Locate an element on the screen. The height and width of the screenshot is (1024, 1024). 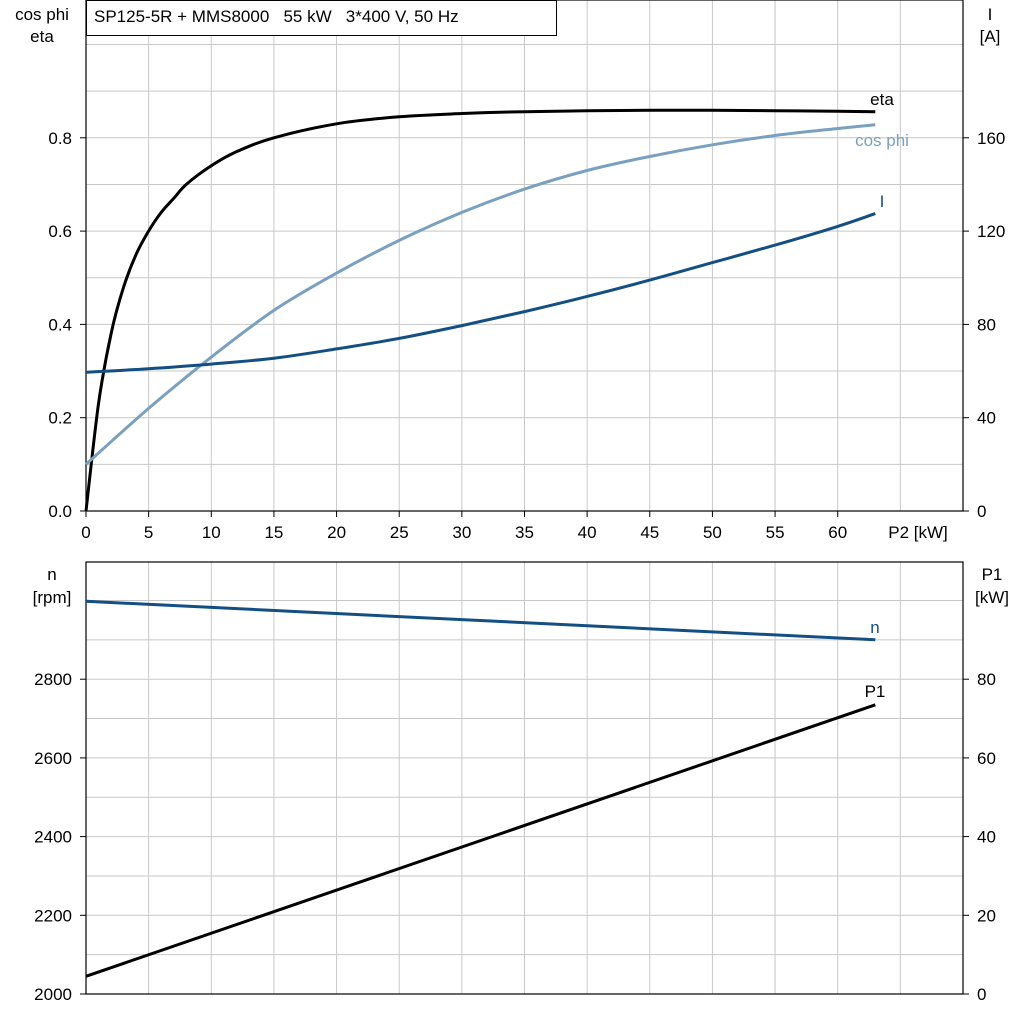
top-left-y-tick-label: 0.4 is located at coordinates (60, 324).